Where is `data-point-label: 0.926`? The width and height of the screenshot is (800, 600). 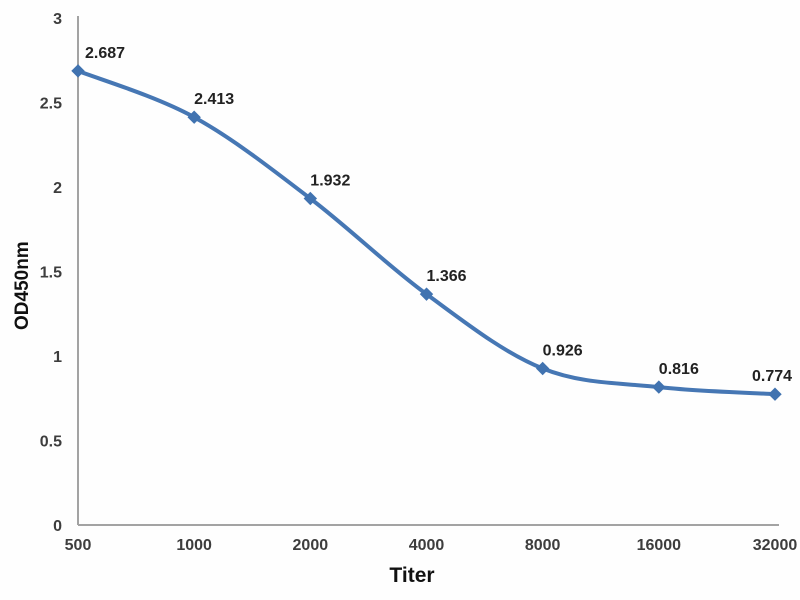
data-point-label: 0.926 is located at coordinates (563, 351).